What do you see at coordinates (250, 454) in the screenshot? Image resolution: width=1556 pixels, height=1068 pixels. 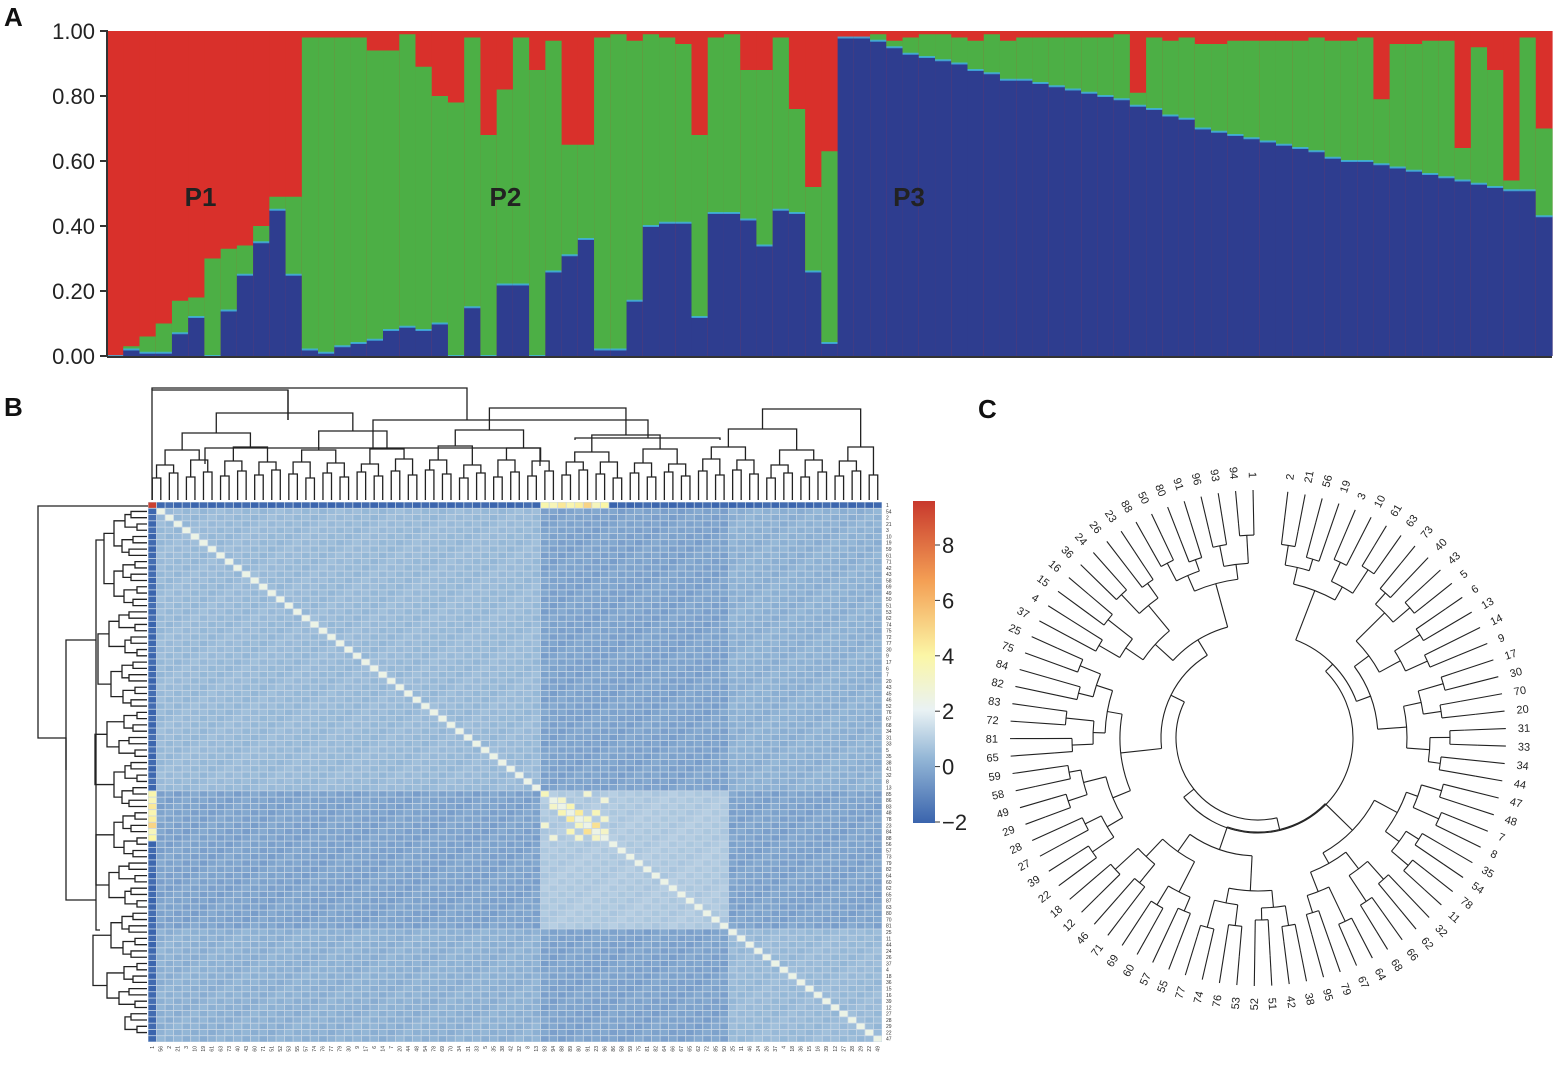 I see `dendro-top-merge` at bounding box center [250, 454].